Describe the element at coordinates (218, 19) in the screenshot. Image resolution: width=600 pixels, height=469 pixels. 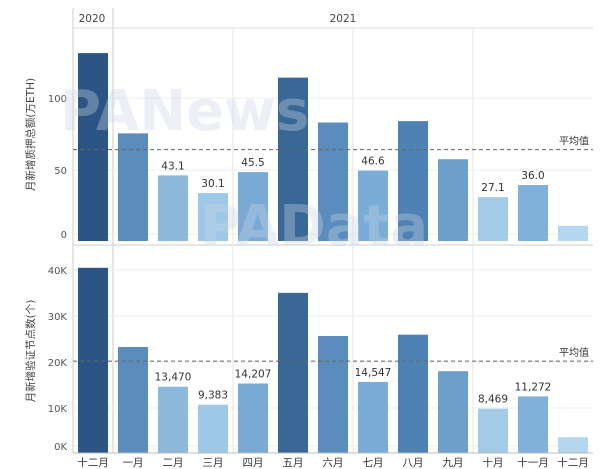
I see `year-header: 2020 2021` at that location.